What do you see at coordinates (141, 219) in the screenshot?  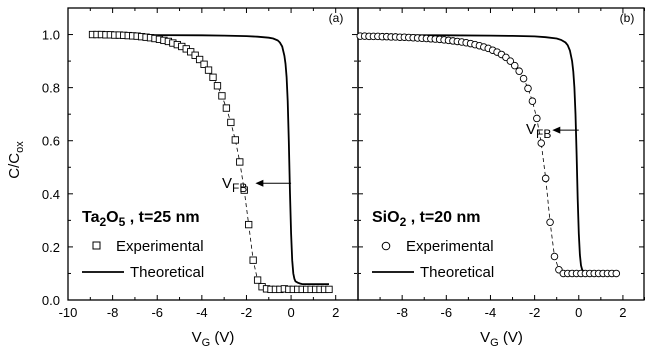 I see `material-label: Ta2O5 , t=25 nm` at bounding box center [141, 219].